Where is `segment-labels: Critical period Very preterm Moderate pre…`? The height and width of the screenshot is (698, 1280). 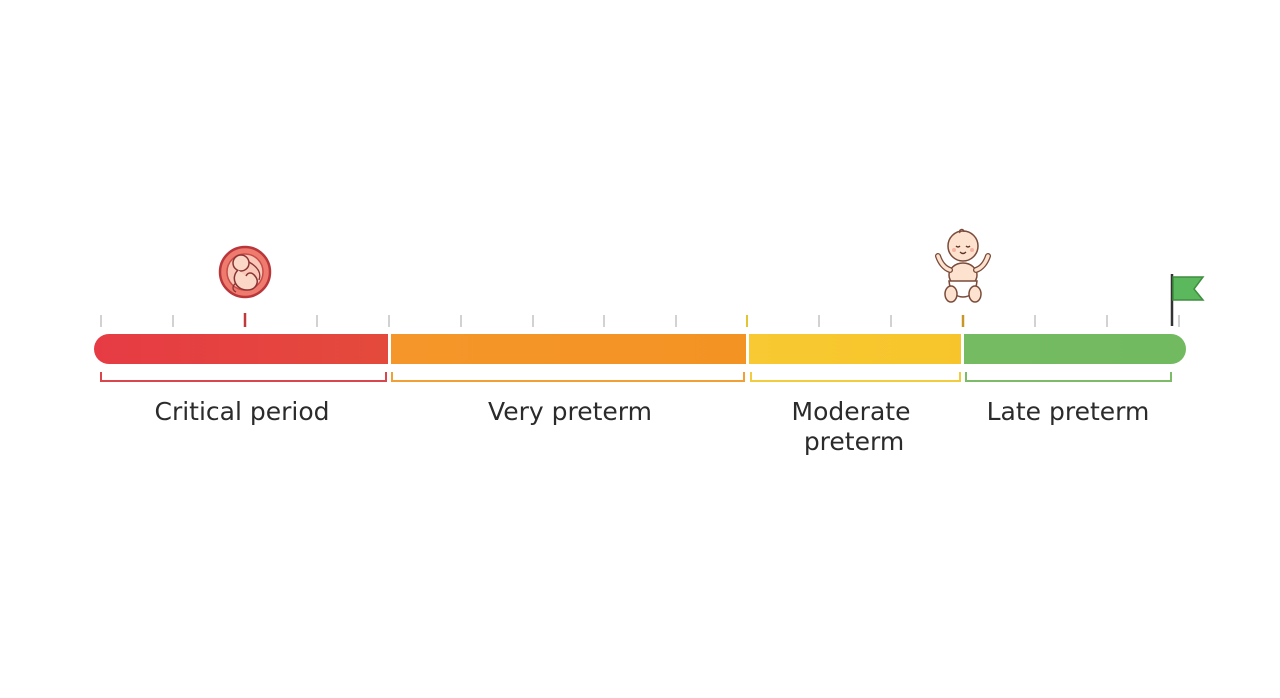
segment-labels: Critical period Very preterm Moderate pre… is located at coordinates (651, 426).